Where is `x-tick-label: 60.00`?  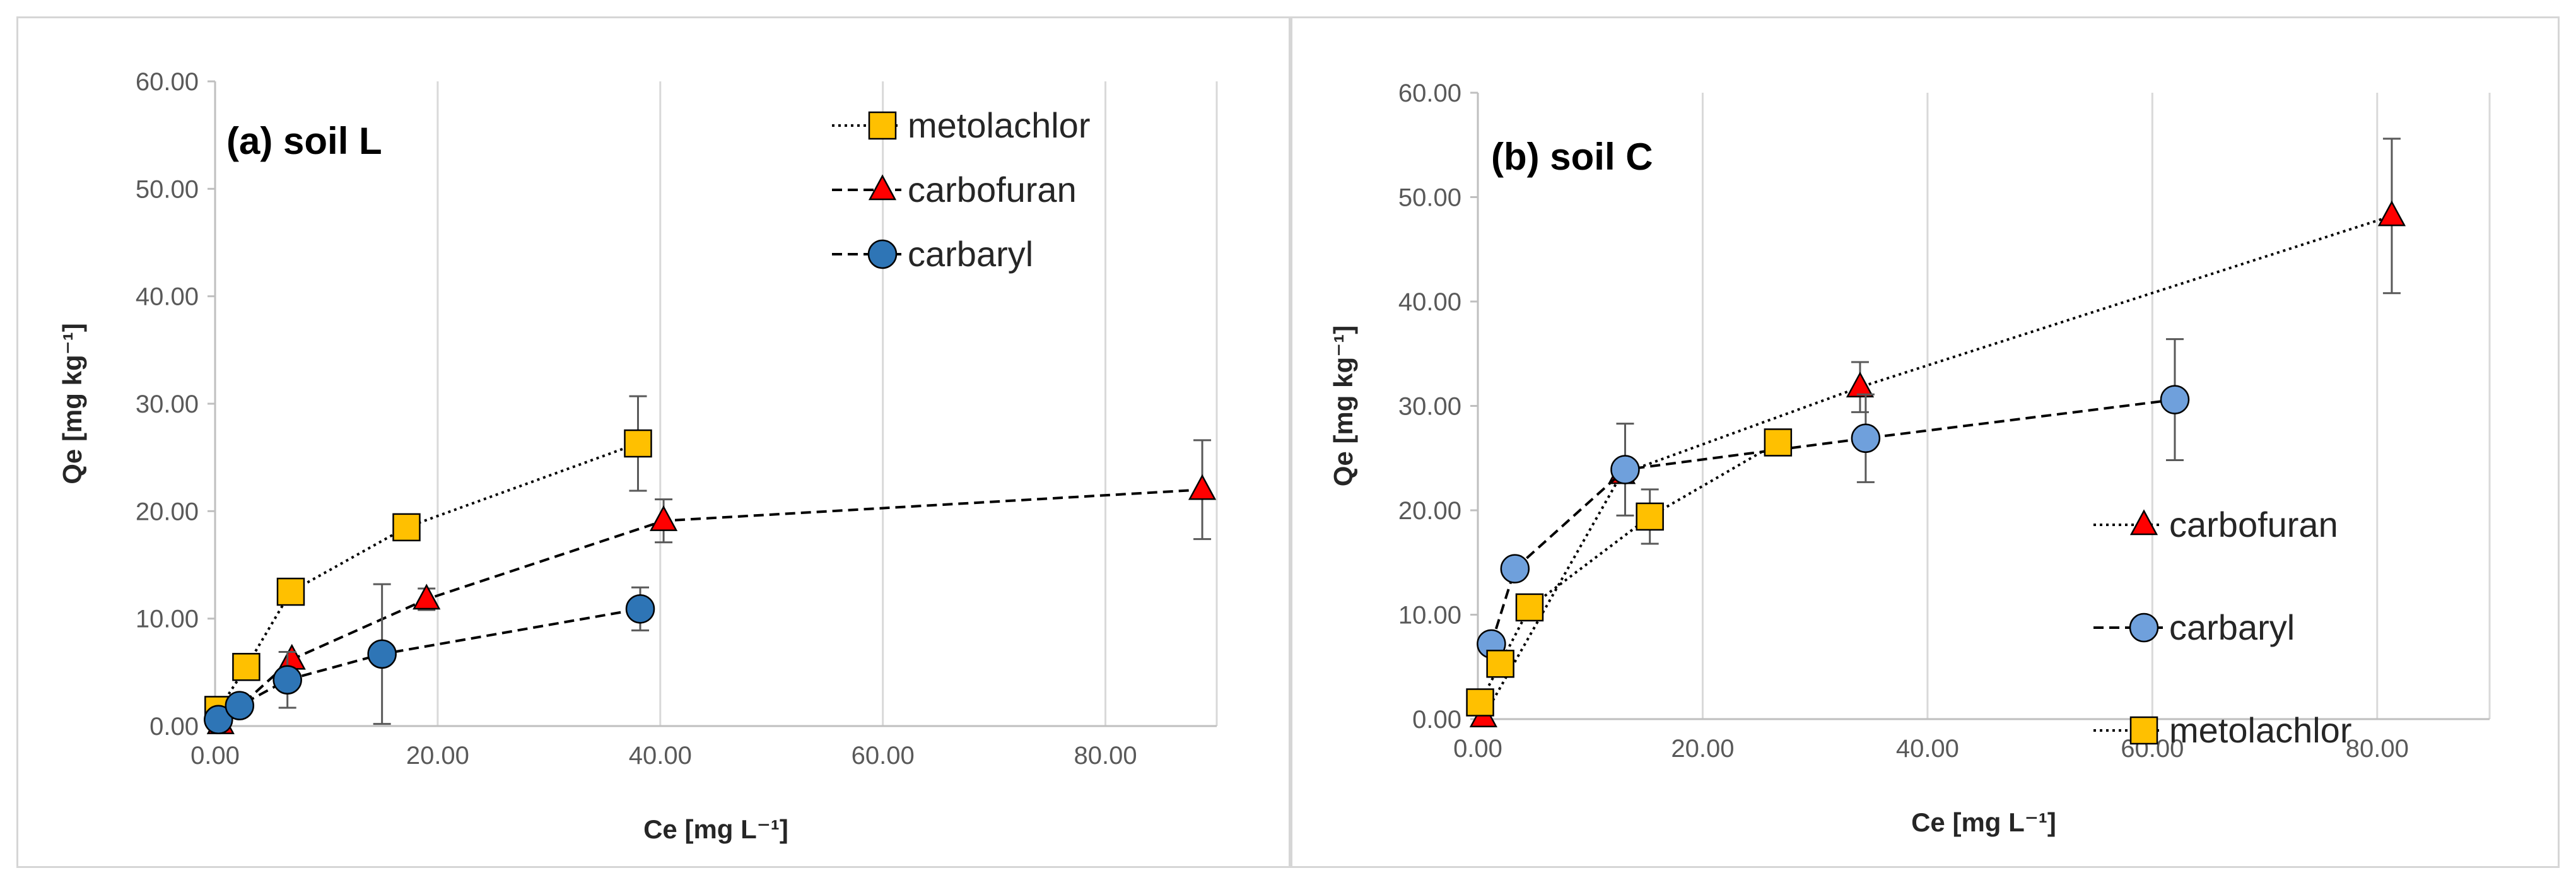 x-tick-label: 60.00 is located at coordinates (883, 756).